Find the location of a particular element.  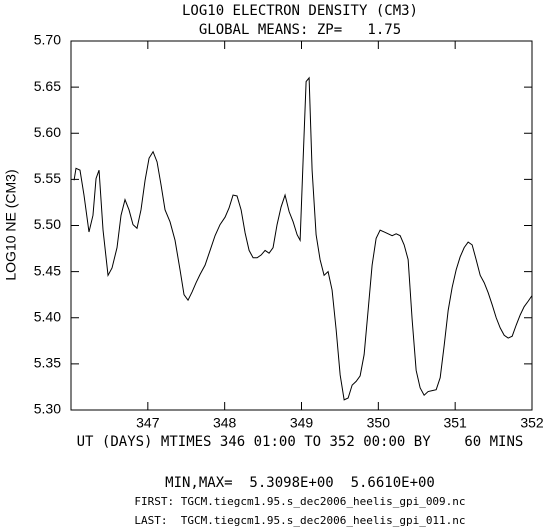

chart-title: LOG10 ELECTRON DENSITY (CM3) is located at coordinates (300, 11).